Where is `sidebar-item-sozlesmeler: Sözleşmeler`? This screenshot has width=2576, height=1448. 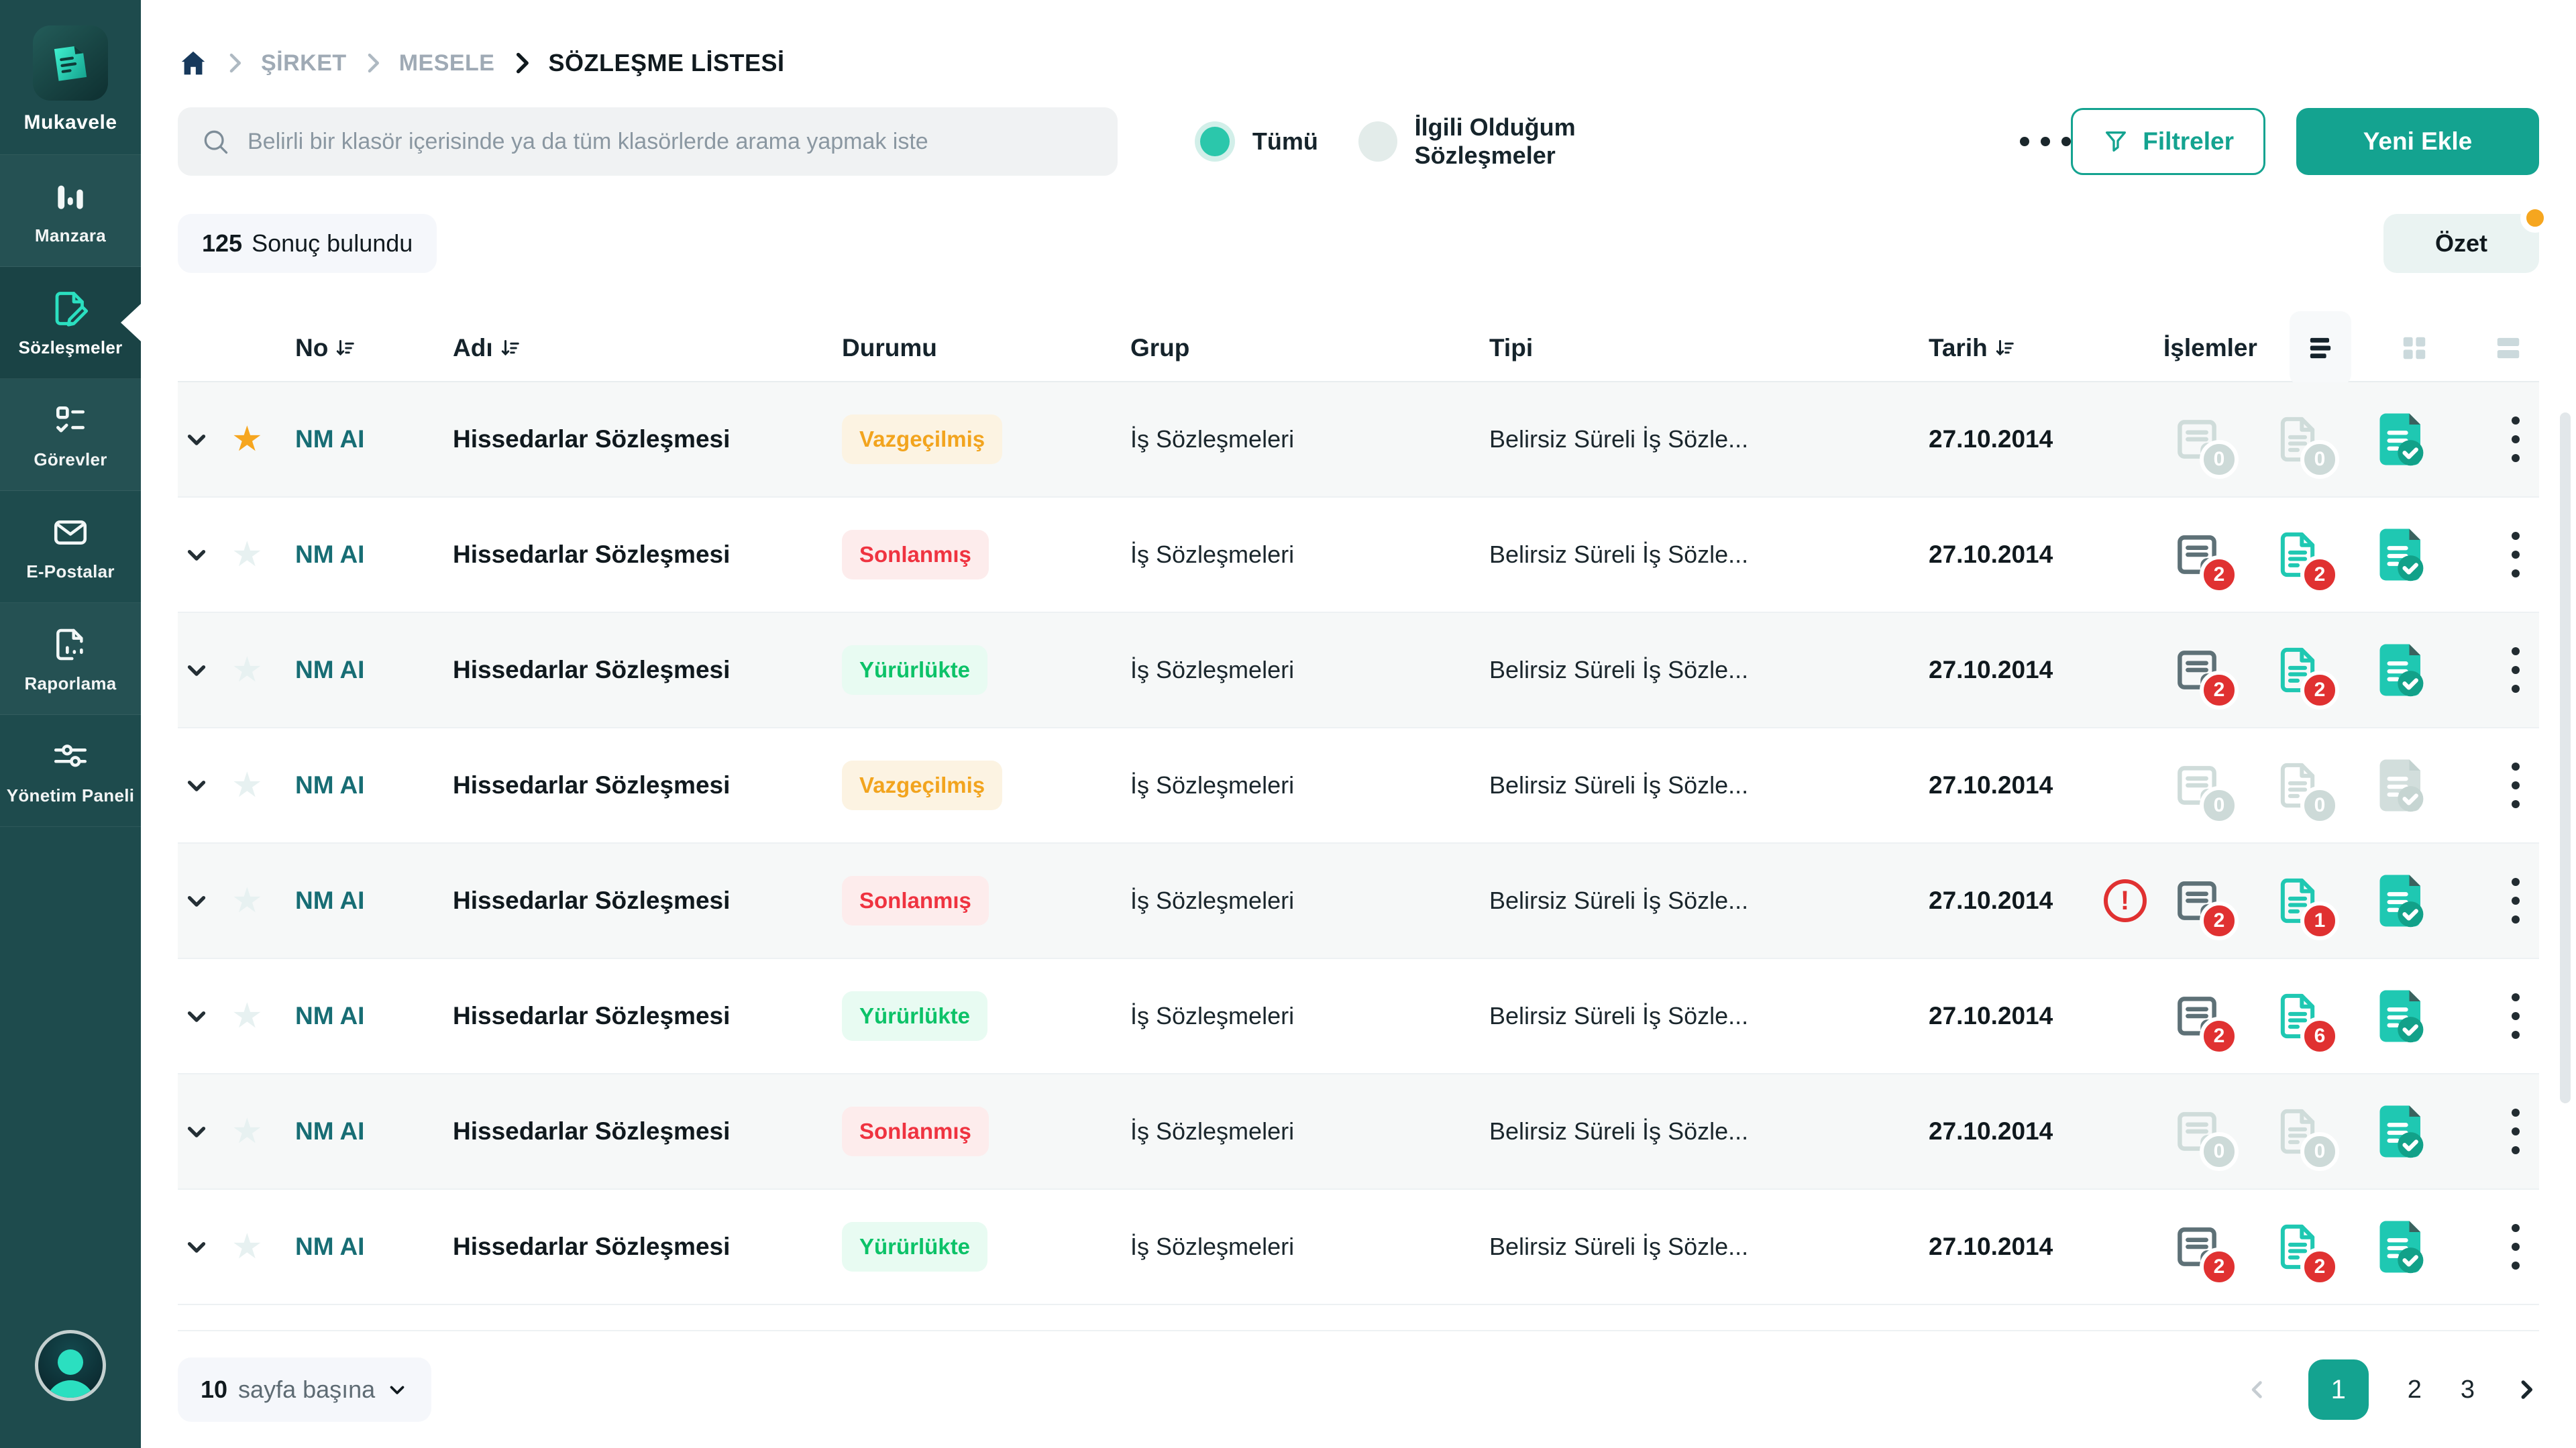 sidebar-item-sozlesmeler: Sözleşmeler is located at coordinates (70, 323).